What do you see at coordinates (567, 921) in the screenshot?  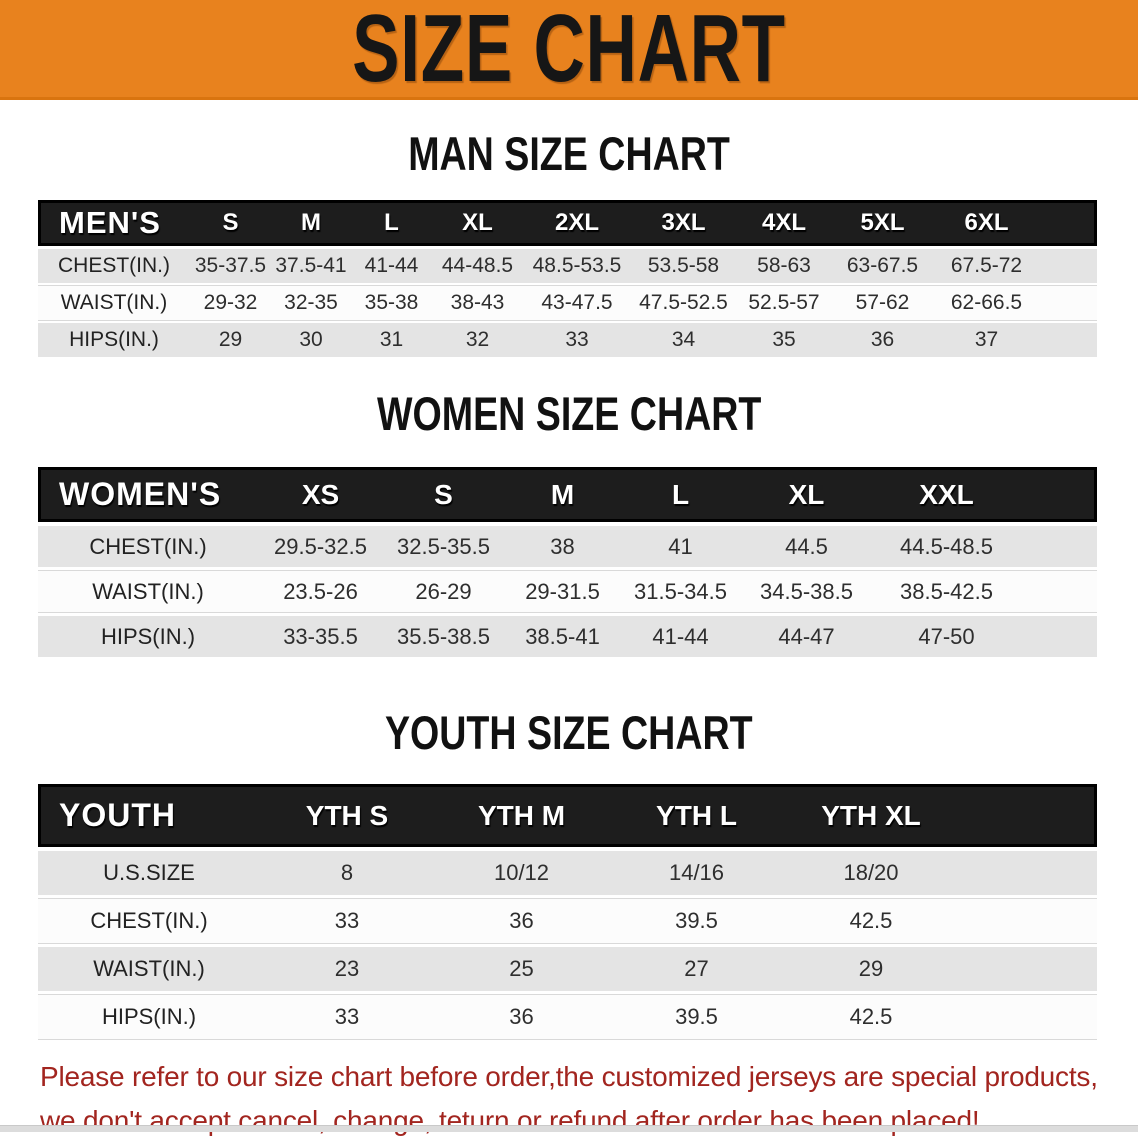 I see `table-row: CHEST(IN.) 33 36 39.5 42.5` at bounding box center [567, 921].